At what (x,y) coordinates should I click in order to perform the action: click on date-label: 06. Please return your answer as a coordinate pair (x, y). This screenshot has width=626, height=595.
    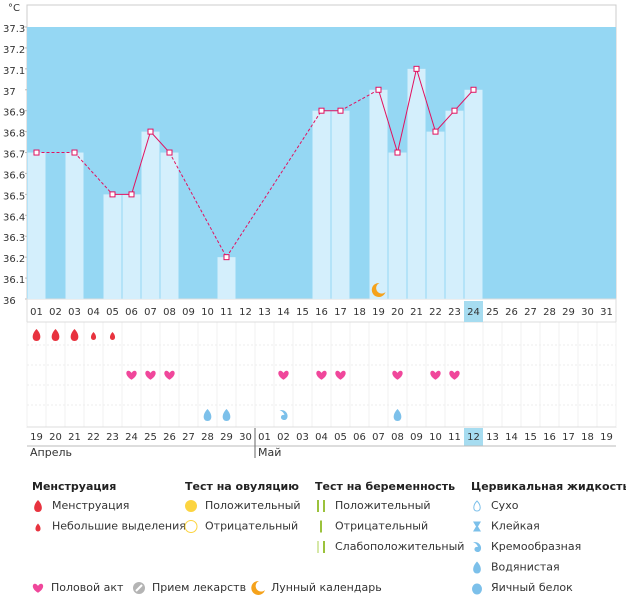
    Looking at the image, I should click on (359, 437).